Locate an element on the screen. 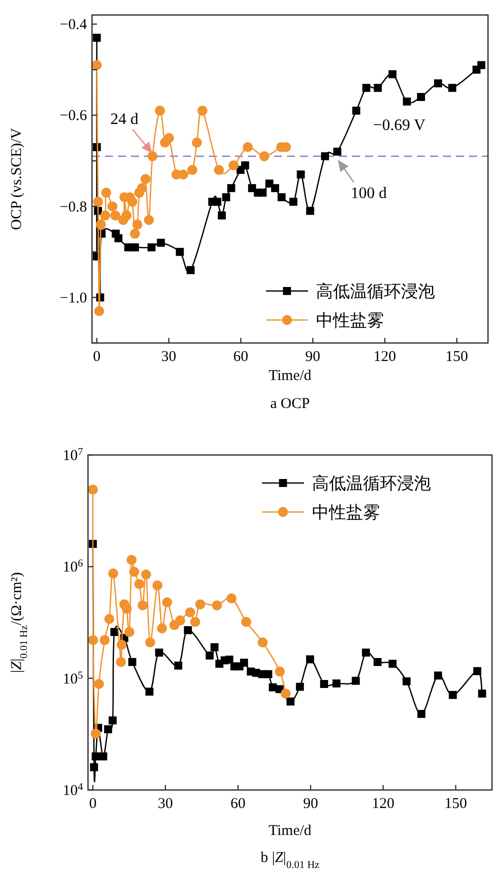 Image resolution: width=494 pixels, height=873 pixels. text: b |Z|$_{0.01 Hz}$ is located at coordinates (290, 860).